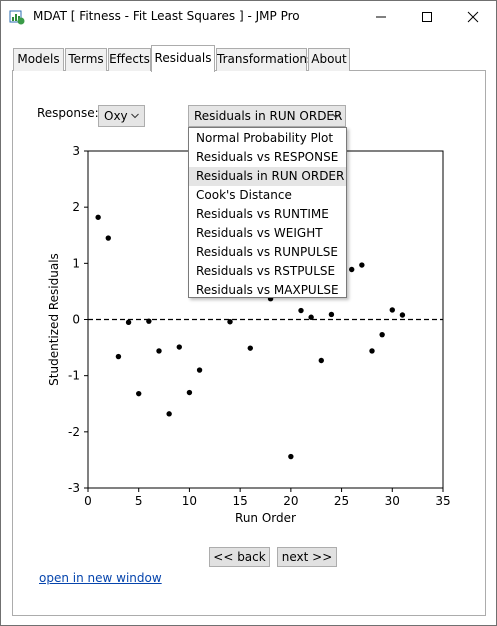 The width and height of the screenshot is (497, 626). Describe the element at coordinates (262, 214) in the screenshot. I see `dropdown-option: Residuals vs RUNTIME` at that location.